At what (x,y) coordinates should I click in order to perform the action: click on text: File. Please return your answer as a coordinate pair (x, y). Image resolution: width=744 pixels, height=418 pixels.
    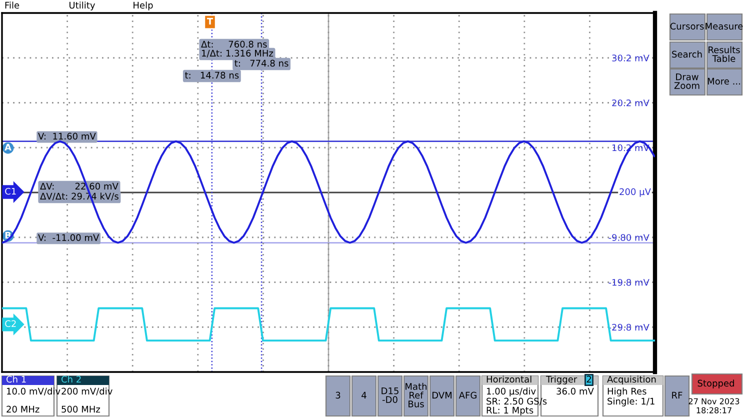
    Looking at the image, I should click on (12, 5).